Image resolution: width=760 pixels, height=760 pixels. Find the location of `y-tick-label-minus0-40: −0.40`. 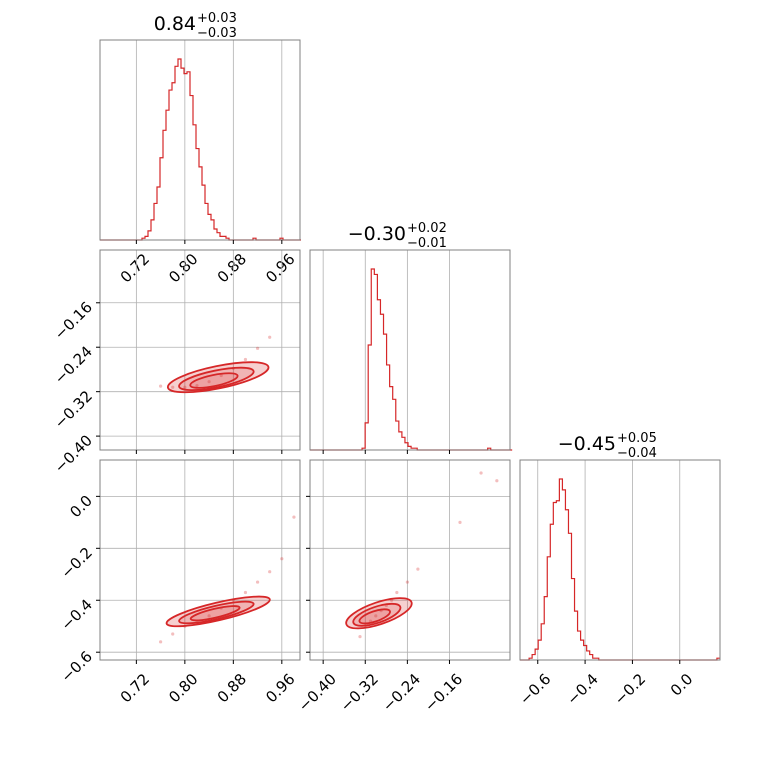

y-tick-label-minus0-40: −0.40 is located at coordinates (73, 453).